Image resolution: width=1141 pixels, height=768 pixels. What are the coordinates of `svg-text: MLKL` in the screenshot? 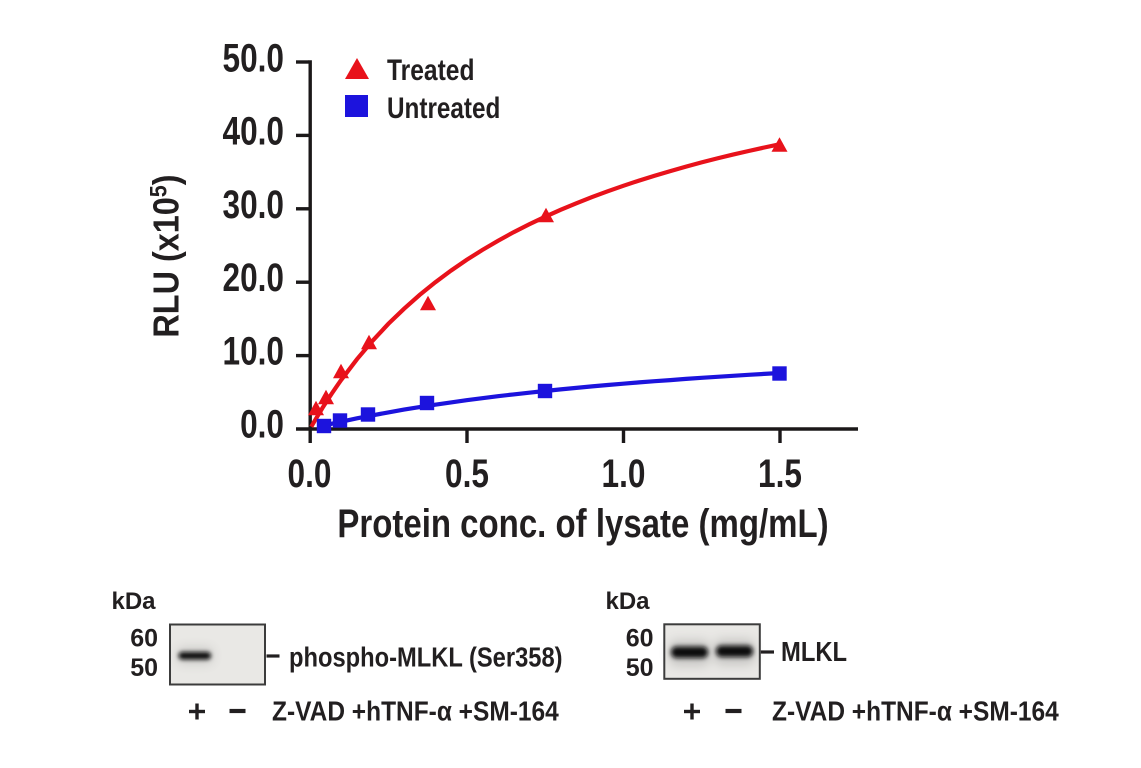 It's located at (814, 651).